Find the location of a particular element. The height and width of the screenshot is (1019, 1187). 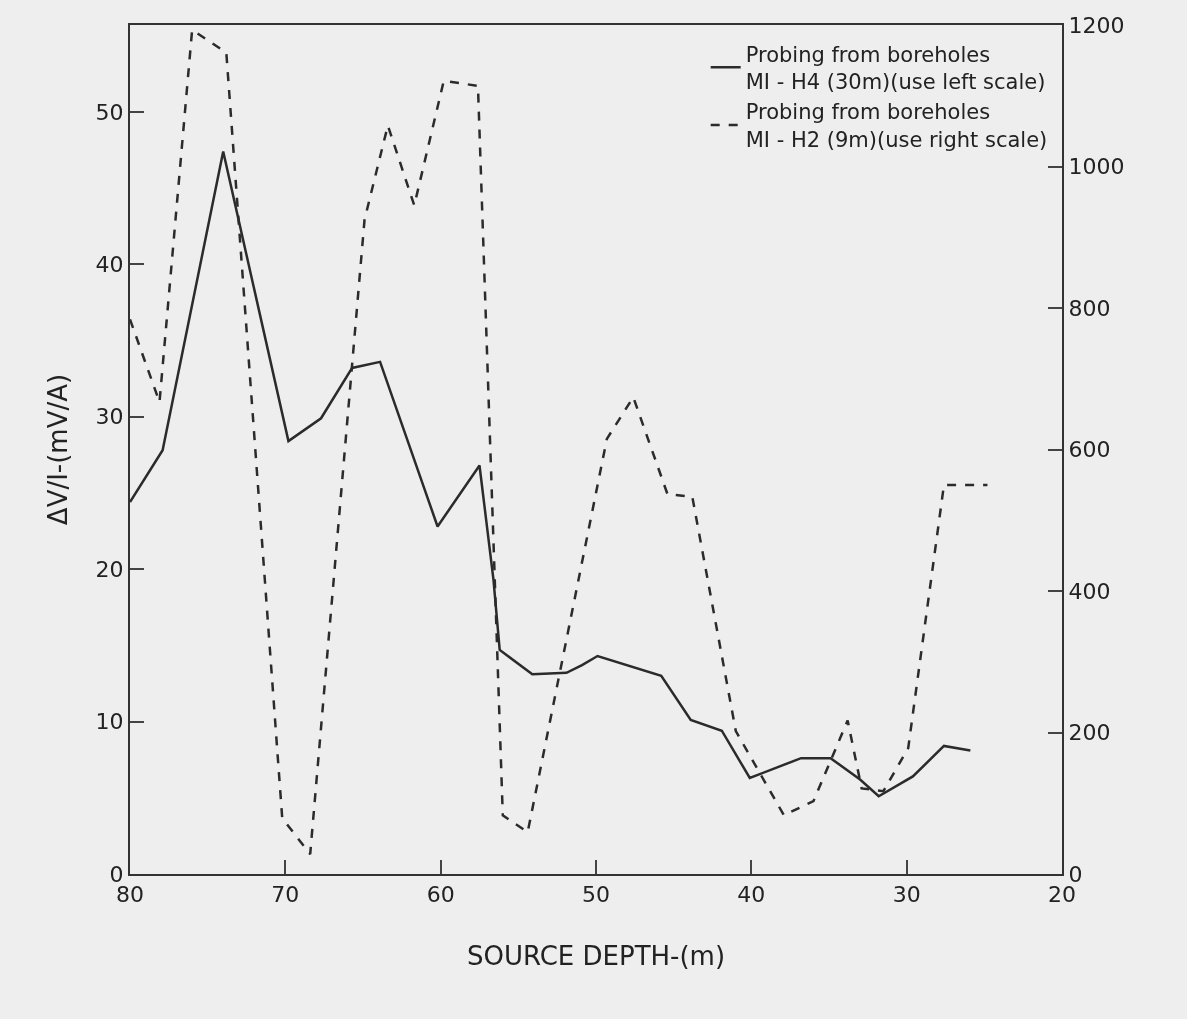

legend-label: Probing from boreholes MI - H4 (30m)(use left scale) is located at coordinates (895, 68).